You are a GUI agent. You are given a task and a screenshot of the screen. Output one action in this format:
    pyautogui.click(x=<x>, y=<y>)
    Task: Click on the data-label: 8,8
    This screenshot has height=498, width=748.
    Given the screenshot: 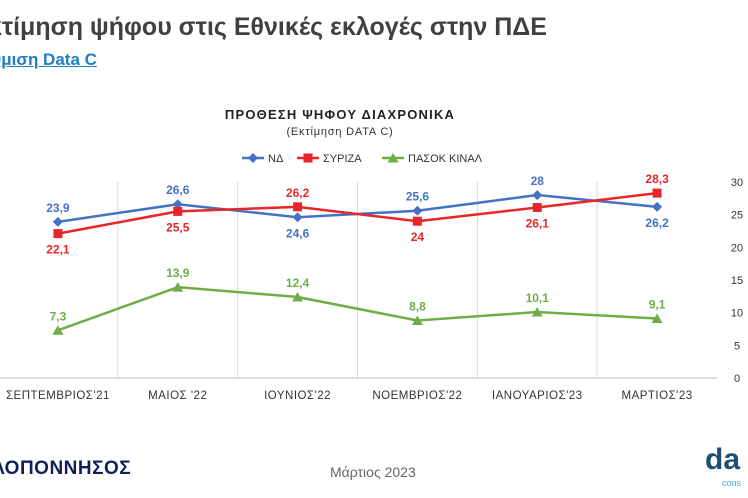 What is the action you would take?
    pyautogui.click(x=417, y=307)
    